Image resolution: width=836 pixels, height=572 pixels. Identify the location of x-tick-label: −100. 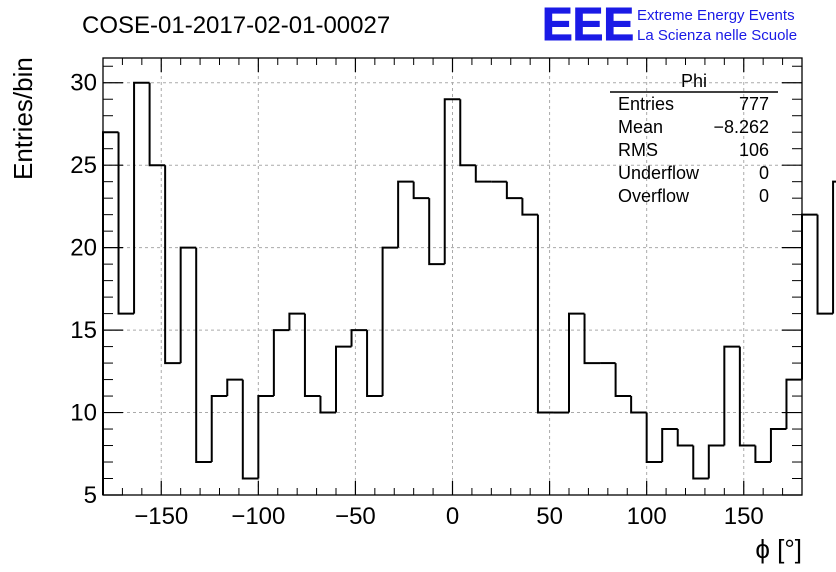
(258, 516).